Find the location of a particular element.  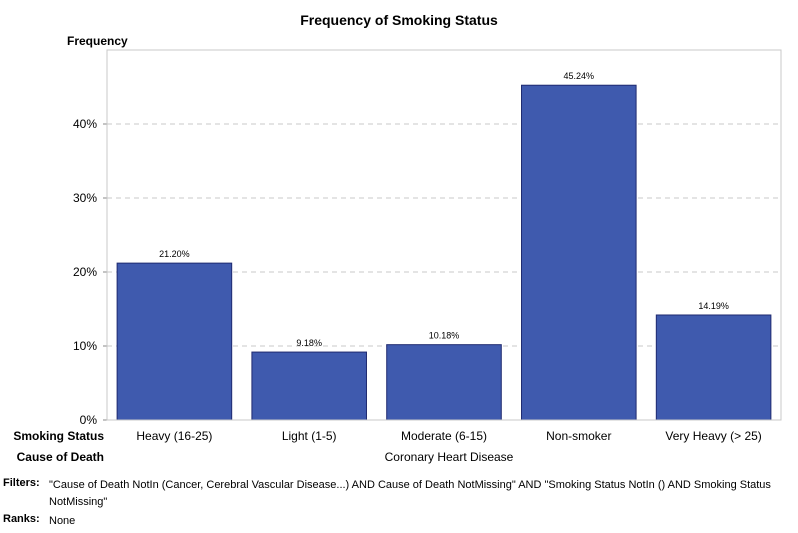

data-label: 14.19% is located at coordinates (713, 306).